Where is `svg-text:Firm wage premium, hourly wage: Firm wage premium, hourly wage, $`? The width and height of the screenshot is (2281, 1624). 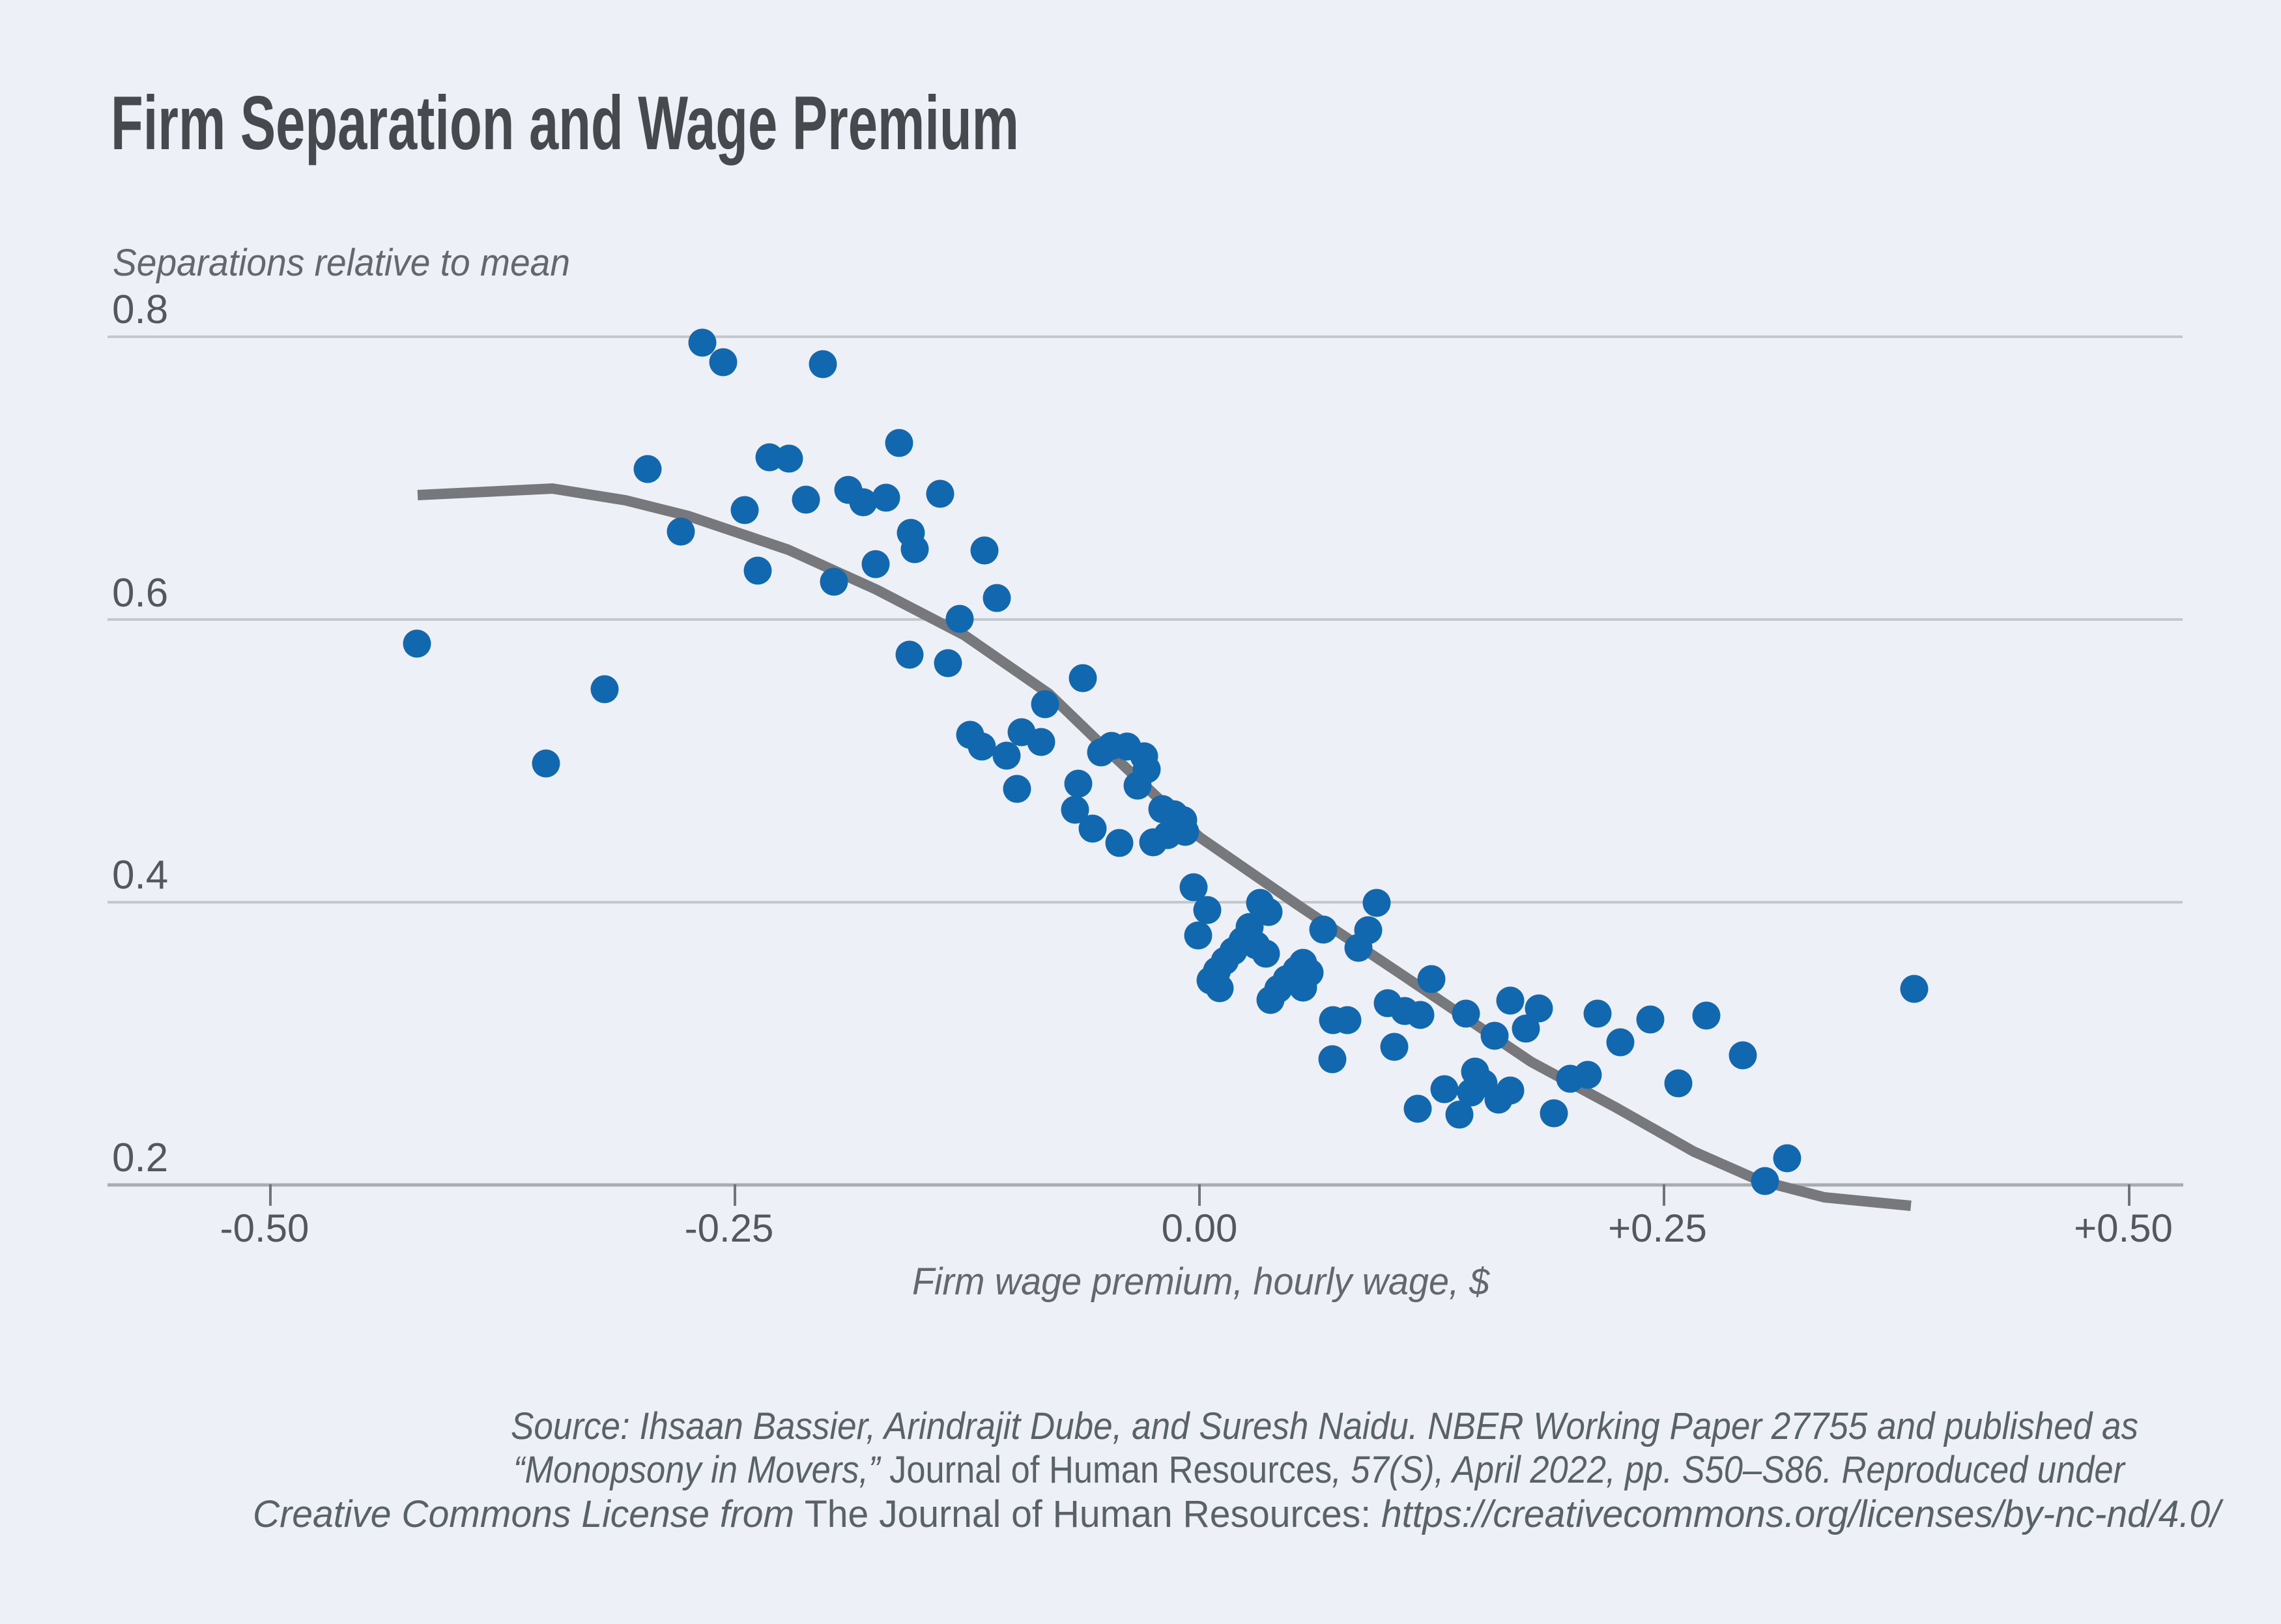
svg-text:Firm wage premium, hourly wage: Firm wage premium, hourly wage, $ is located at coordinates (1201, 1282).